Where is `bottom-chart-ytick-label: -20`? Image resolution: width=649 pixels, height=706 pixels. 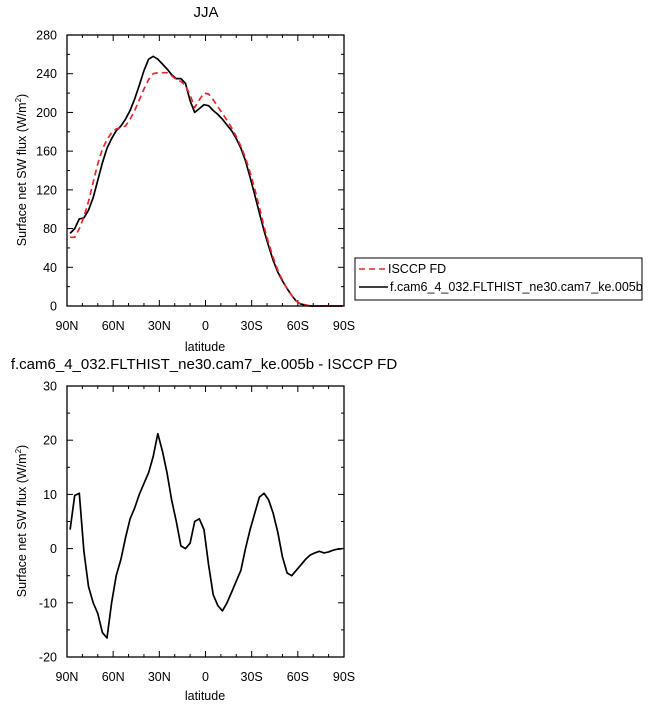
bottom-chart-ytick-label: -20 is located at coordinates (48, 658).